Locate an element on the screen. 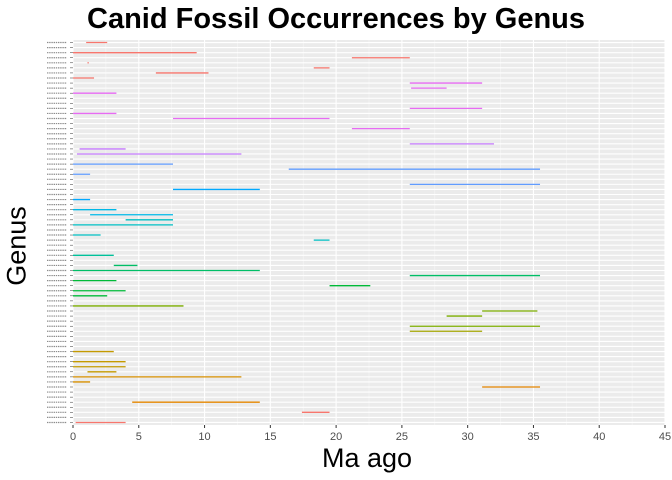 The width and height of the screenshot is (672, 480). x-tick-label: 15 is located at coordinates (270, 437).